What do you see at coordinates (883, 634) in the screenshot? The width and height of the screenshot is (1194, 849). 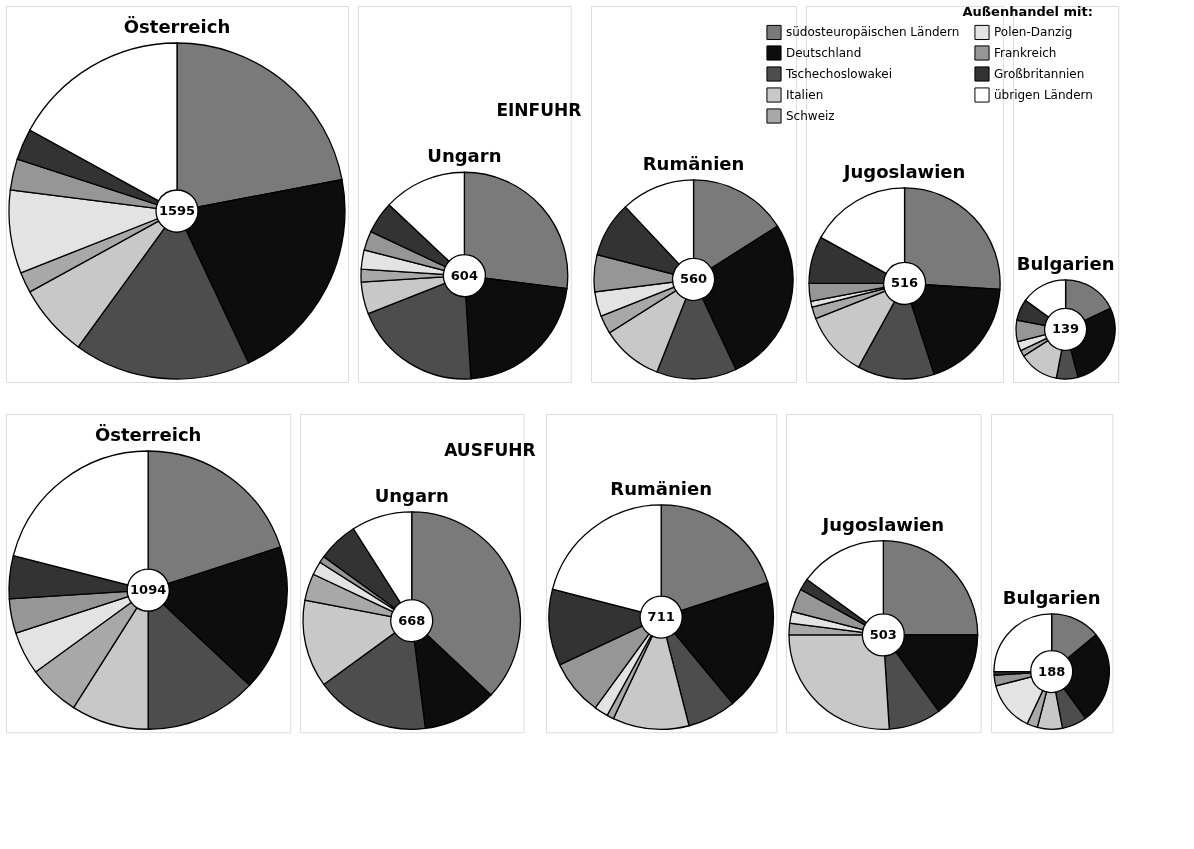 I see `text: 503` at bounding box center [883, 634].